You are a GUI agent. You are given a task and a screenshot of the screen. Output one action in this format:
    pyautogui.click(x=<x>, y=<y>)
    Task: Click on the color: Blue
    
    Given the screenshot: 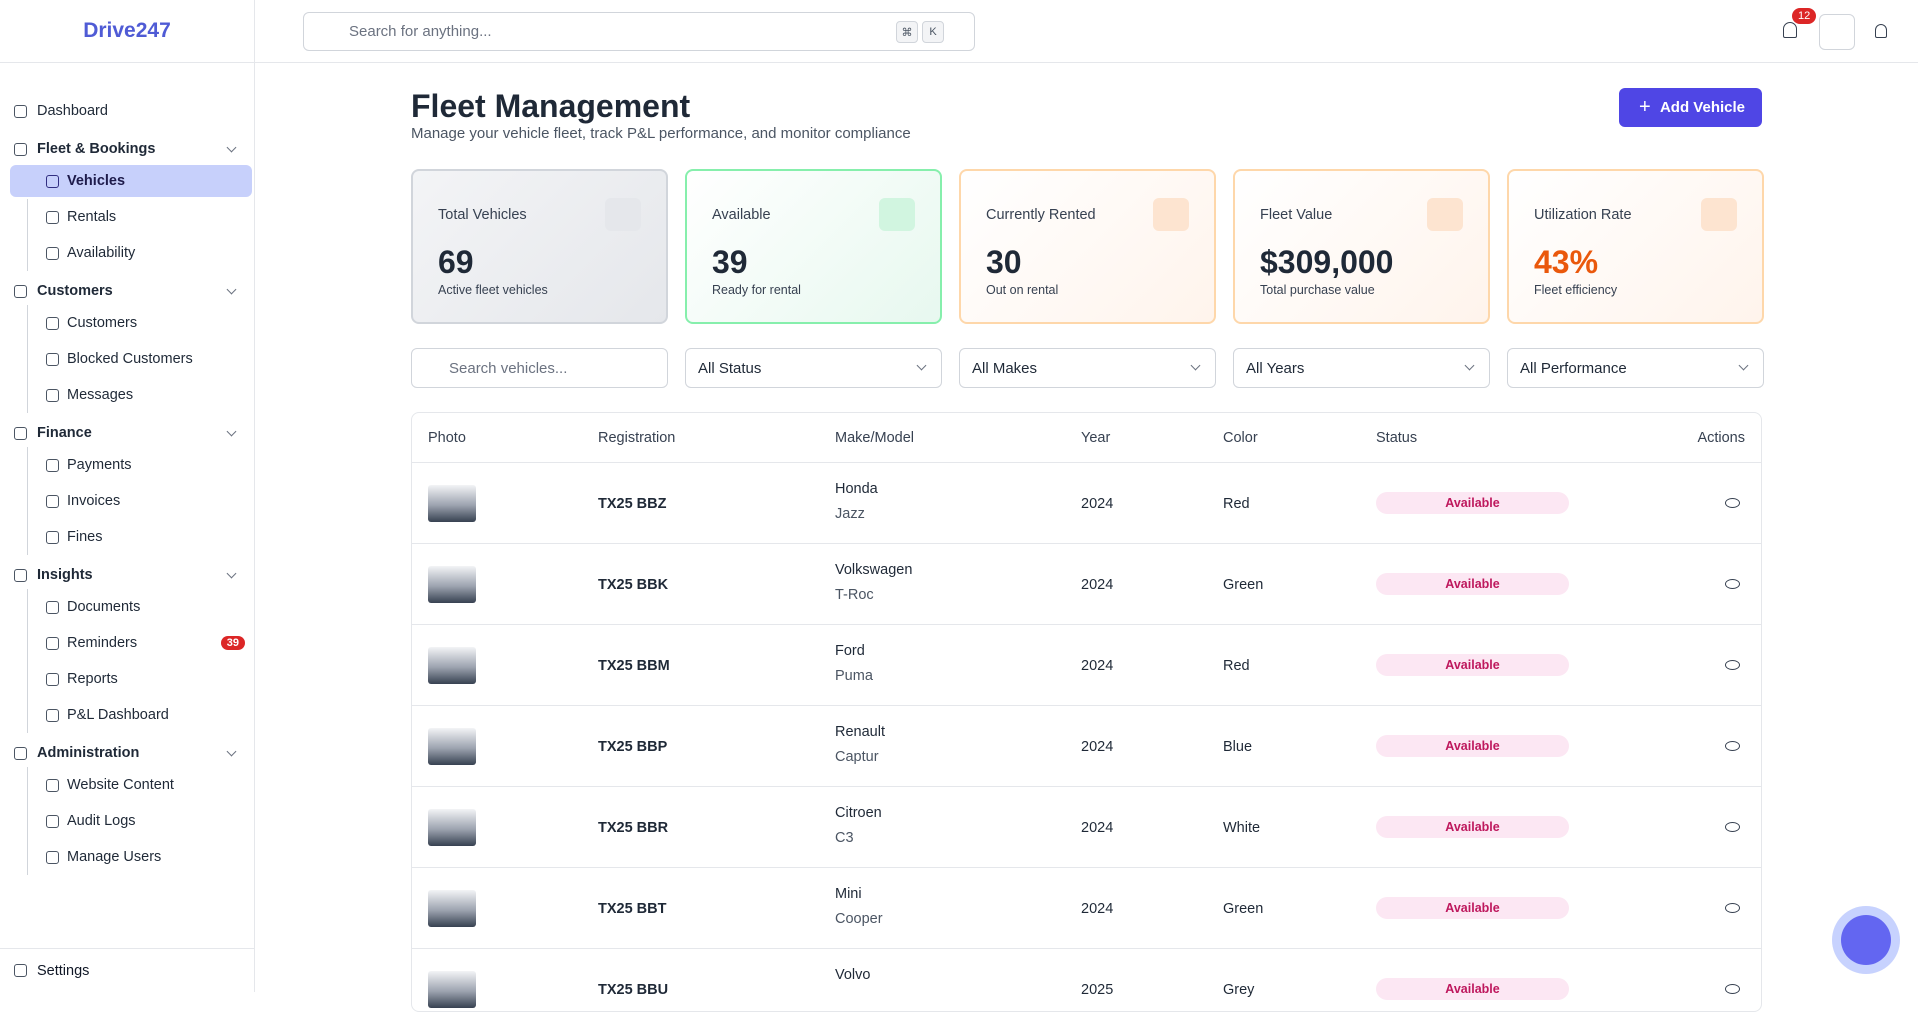 What is the action you would take?
    pyautogui.click(x=1238, y=746)
    